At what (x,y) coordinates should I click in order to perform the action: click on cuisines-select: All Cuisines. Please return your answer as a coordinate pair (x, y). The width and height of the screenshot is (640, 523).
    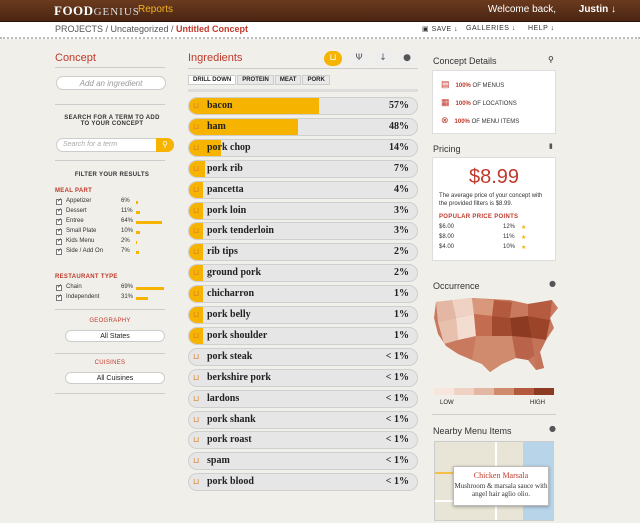
    Looking at the image, I should click on (115, 378).